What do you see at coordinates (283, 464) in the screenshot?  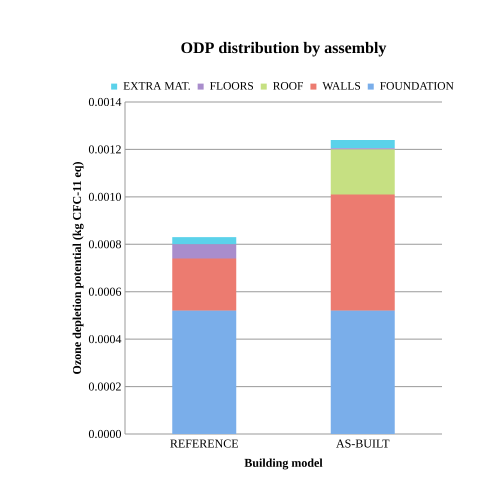 I see `x-axis-title: Building model` at bounding box center [283, 464].